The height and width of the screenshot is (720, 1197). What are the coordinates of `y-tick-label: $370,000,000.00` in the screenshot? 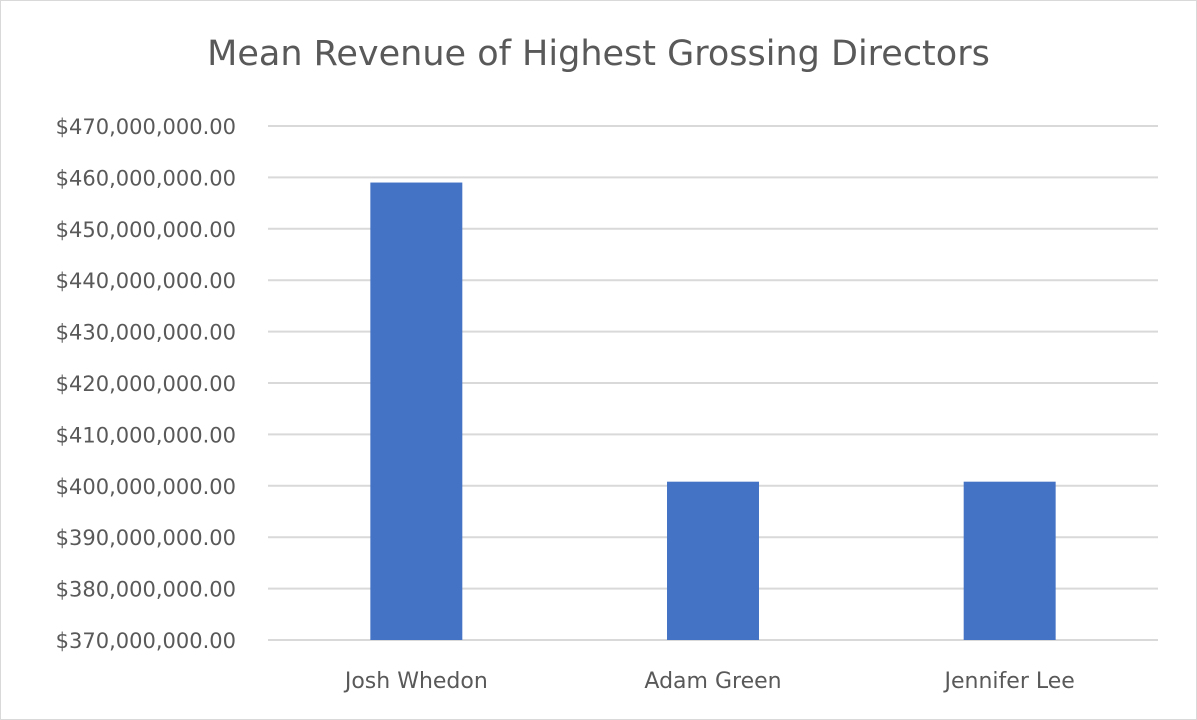 It's located at (146, 641).